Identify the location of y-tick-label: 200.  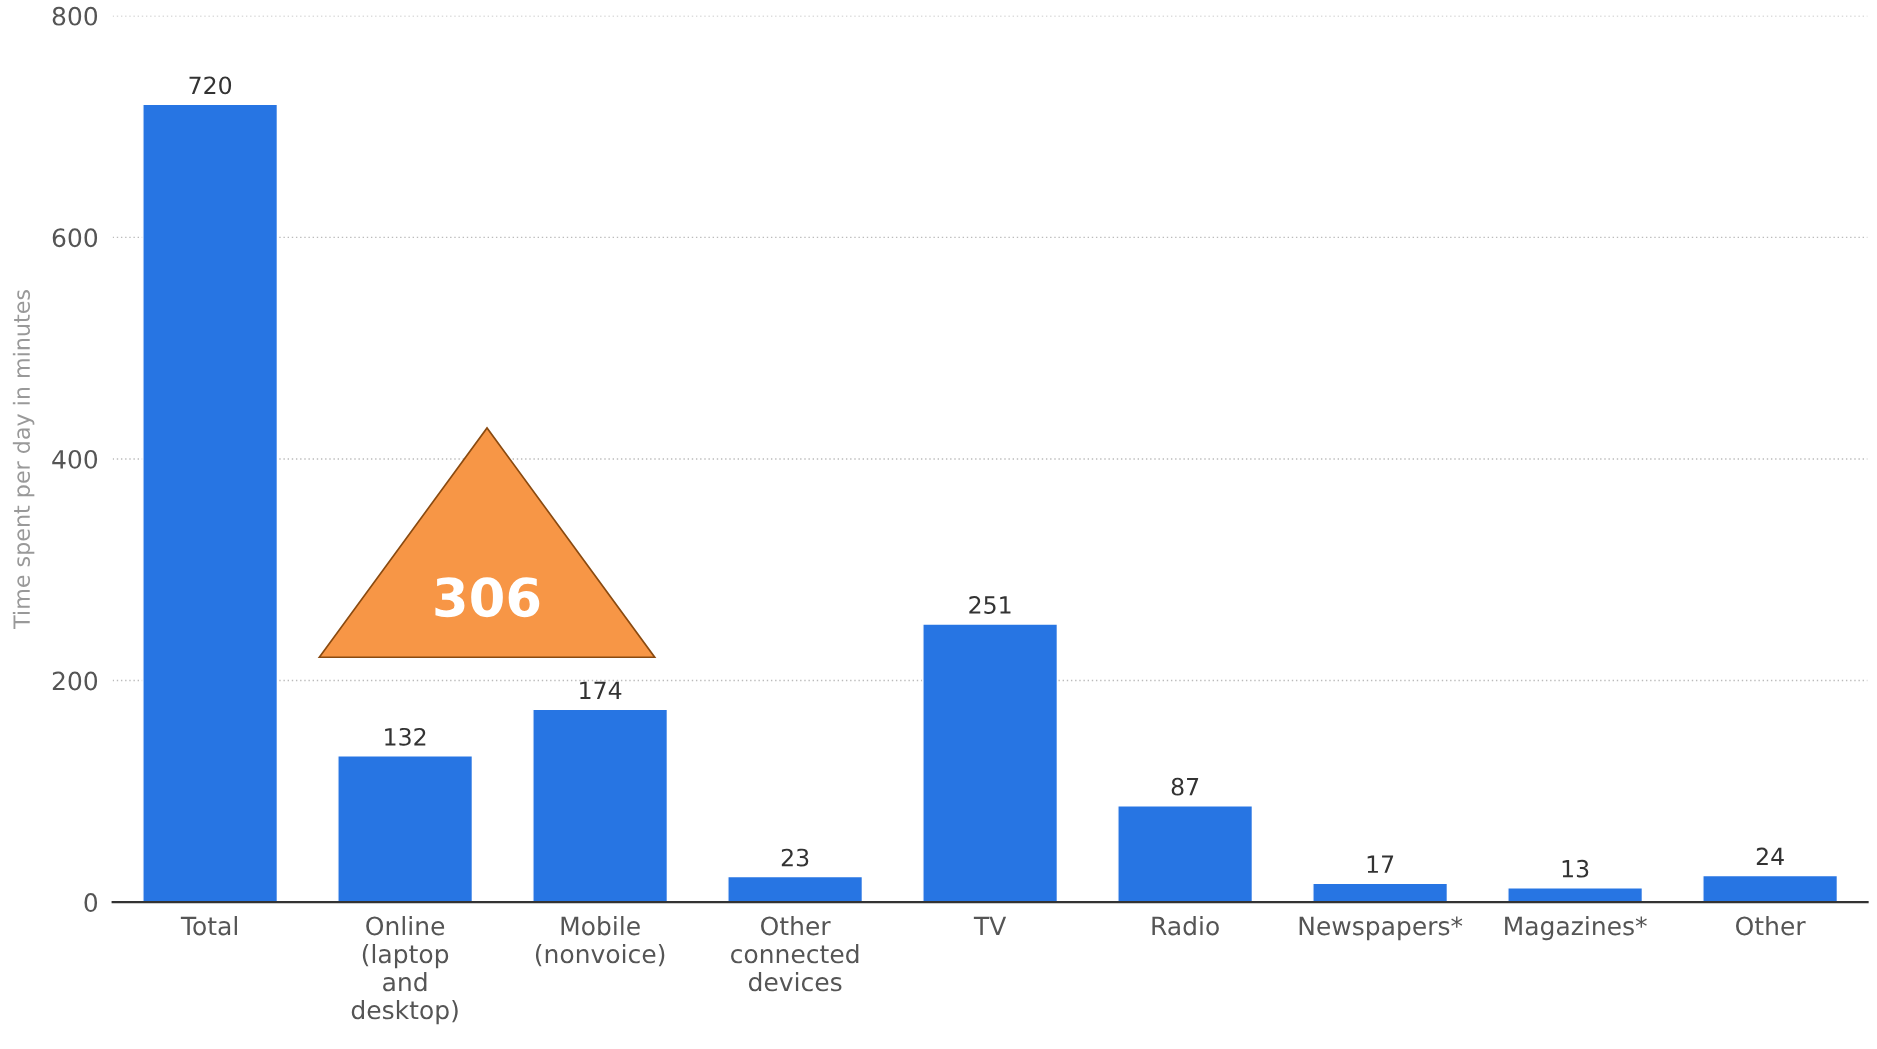
(75, 681).